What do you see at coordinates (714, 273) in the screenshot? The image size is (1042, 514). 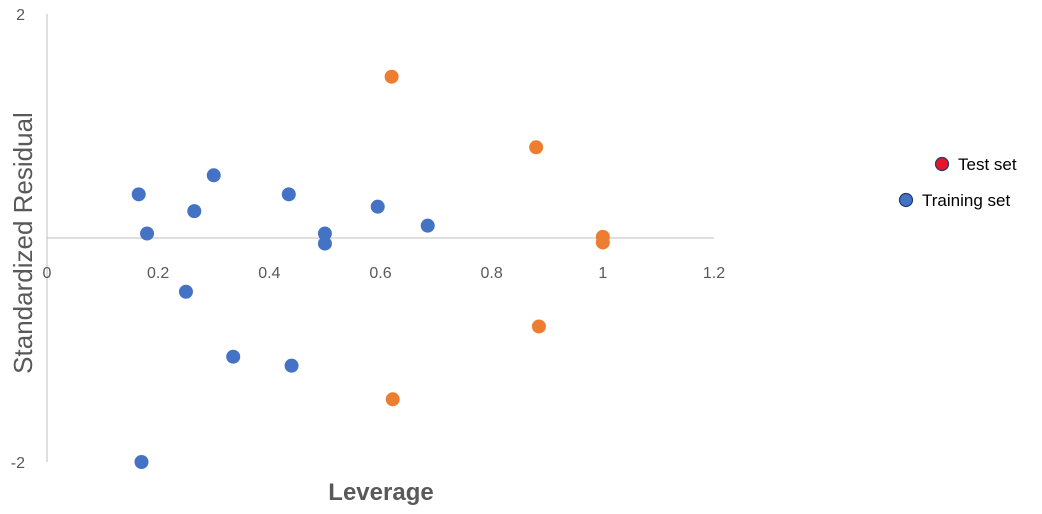 I see `x-tick-label: 1.2` at bounding box center [714, 273].